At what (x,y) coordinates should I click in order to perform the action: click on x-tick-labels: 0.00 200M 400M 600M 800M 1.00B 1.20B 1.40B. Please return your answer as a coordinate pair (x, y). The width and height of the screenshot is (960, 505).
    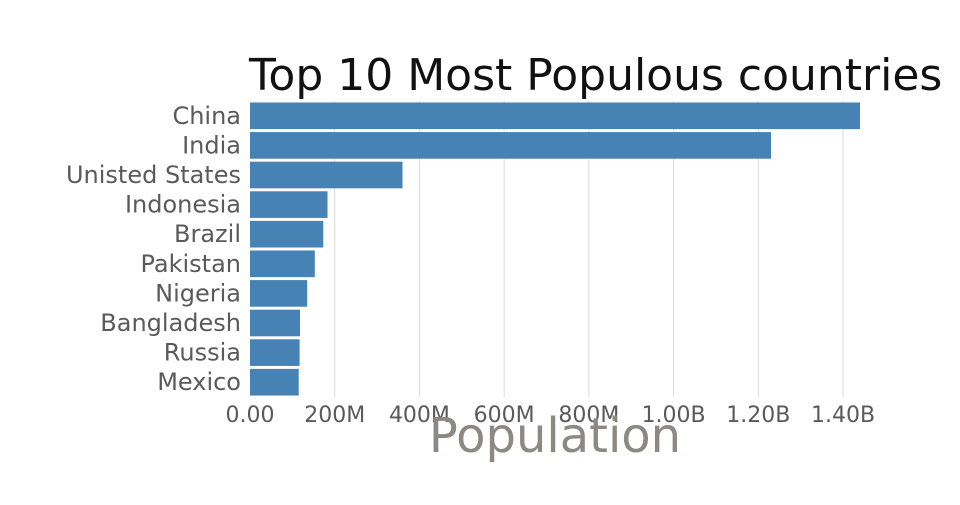
    Looking at the image, I should click on (551, 415).